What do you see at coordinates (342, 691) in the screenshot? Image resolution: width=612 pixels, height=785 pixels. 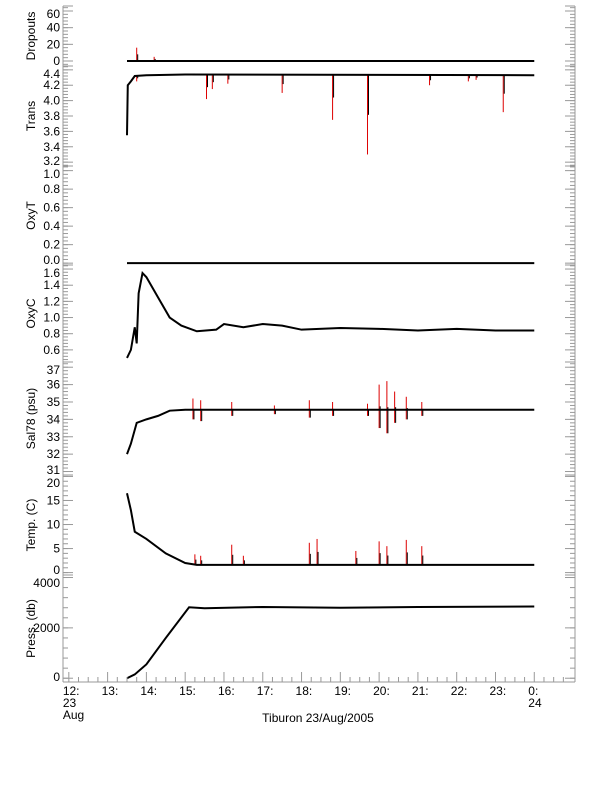 I see `x-tick-label: 19:` at bounding box center [342, 691].